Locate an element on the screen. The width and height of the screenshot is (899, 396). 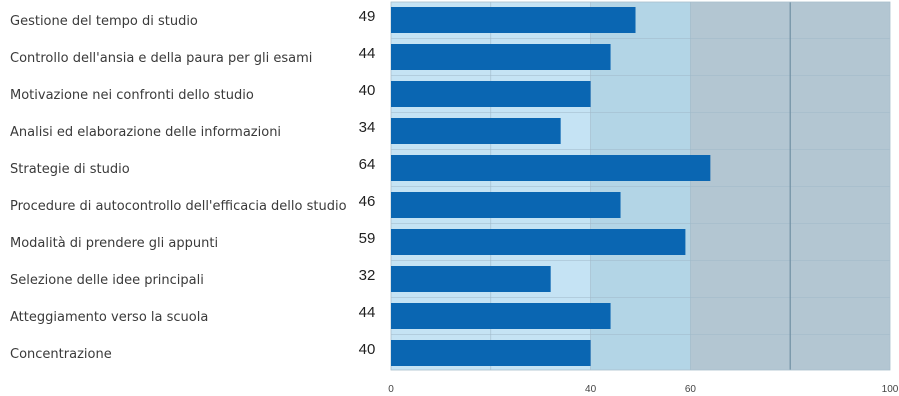
category-label: Selezione delle idee principali is located at coordinates (107, 280).